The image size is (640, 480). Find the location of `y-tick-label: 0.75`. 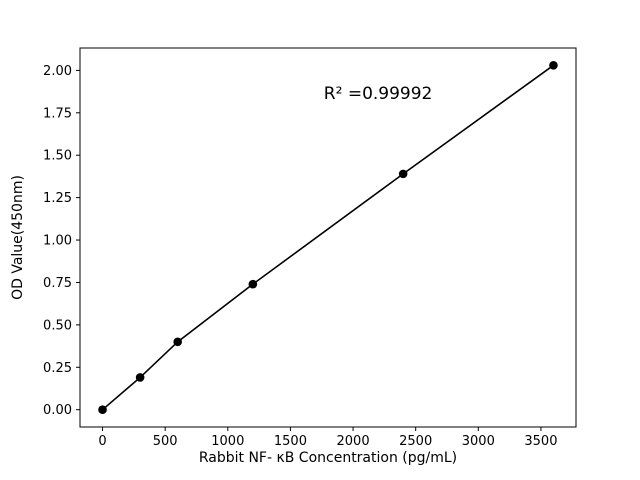

y-tick-label: 0.75 is located at coordinates (57, 283).